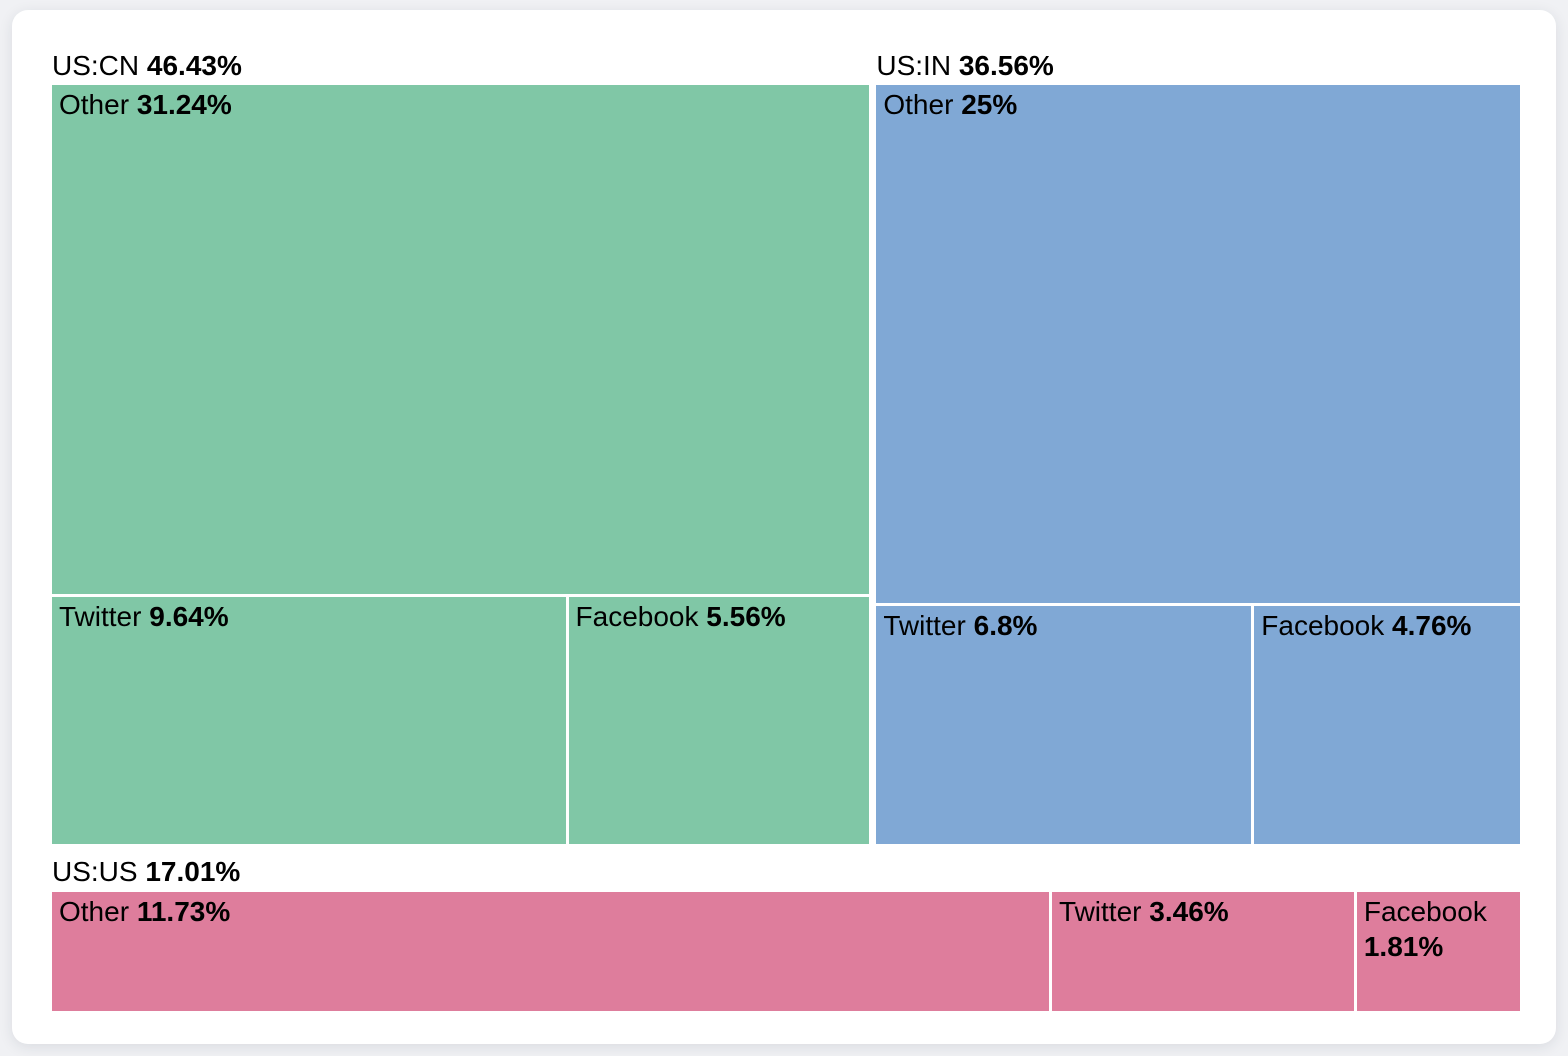 The image size is (1568, 1056). I want to click on group-name: US:IN, so click(914, 65).